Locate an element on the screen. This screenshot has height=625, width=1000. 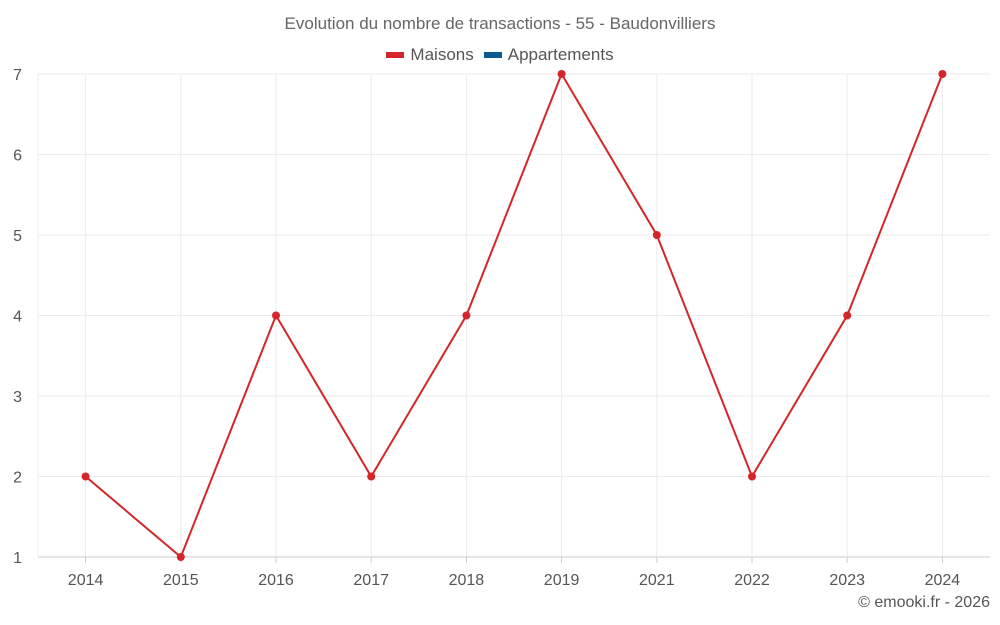
legend: Maisons Appartements is located at coordinates (500, 55).